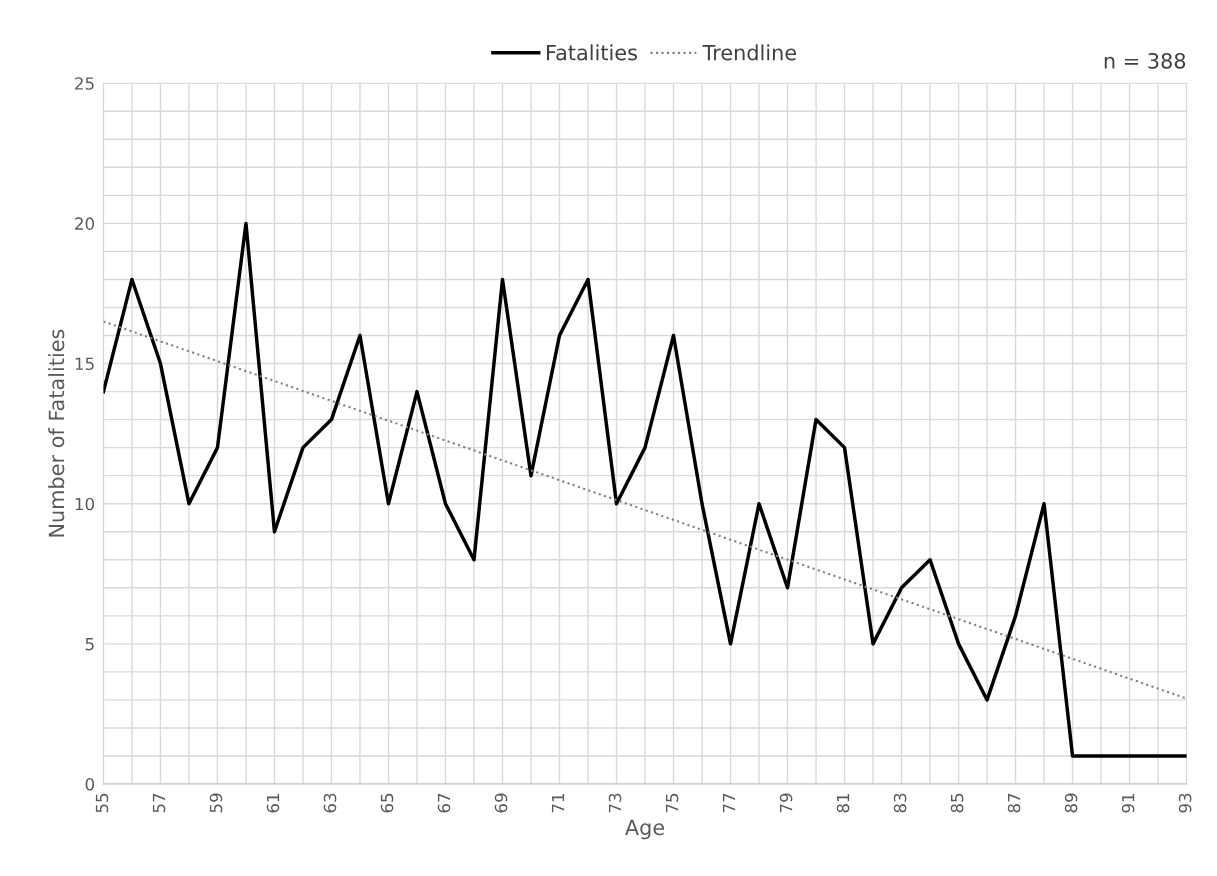 The height and width of the screenshot is (876, 1217). I want to click on x-tick-label: 67, so click(444, 803).